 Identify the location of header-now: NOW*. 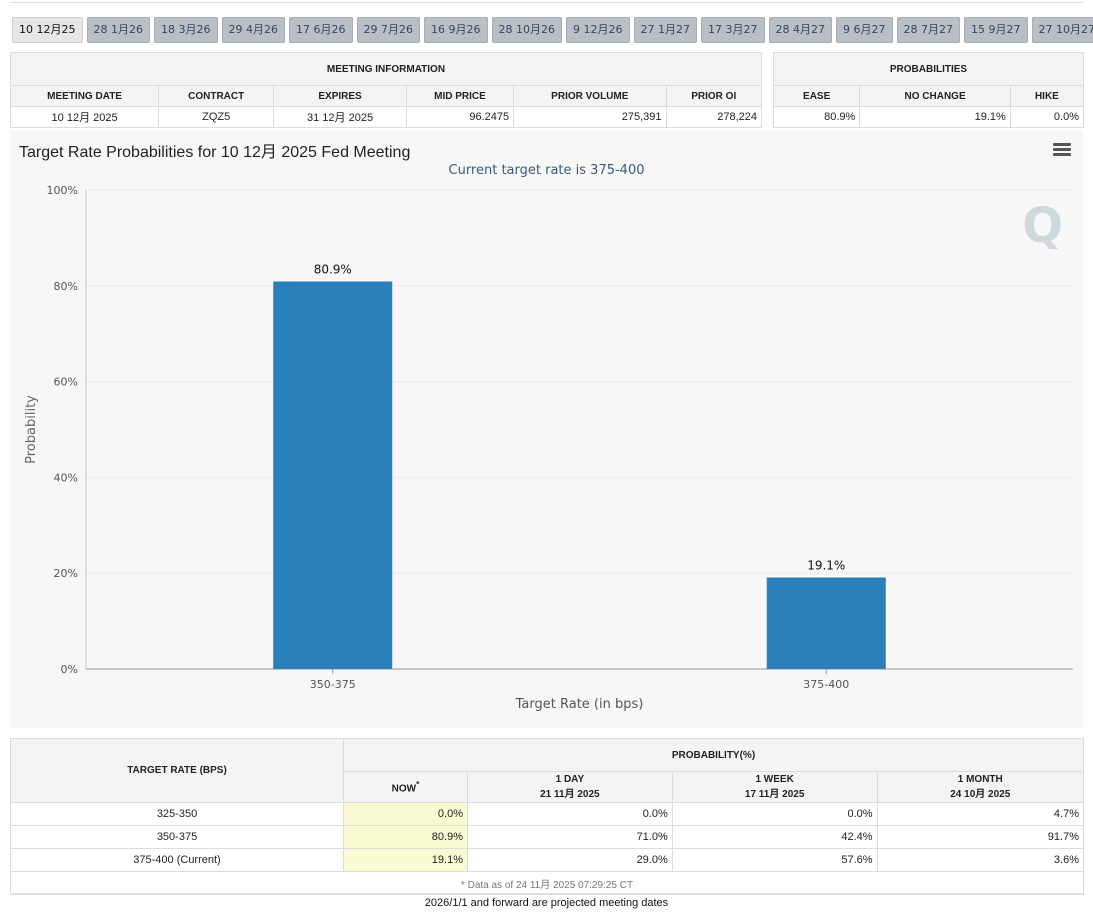
(405, 787).